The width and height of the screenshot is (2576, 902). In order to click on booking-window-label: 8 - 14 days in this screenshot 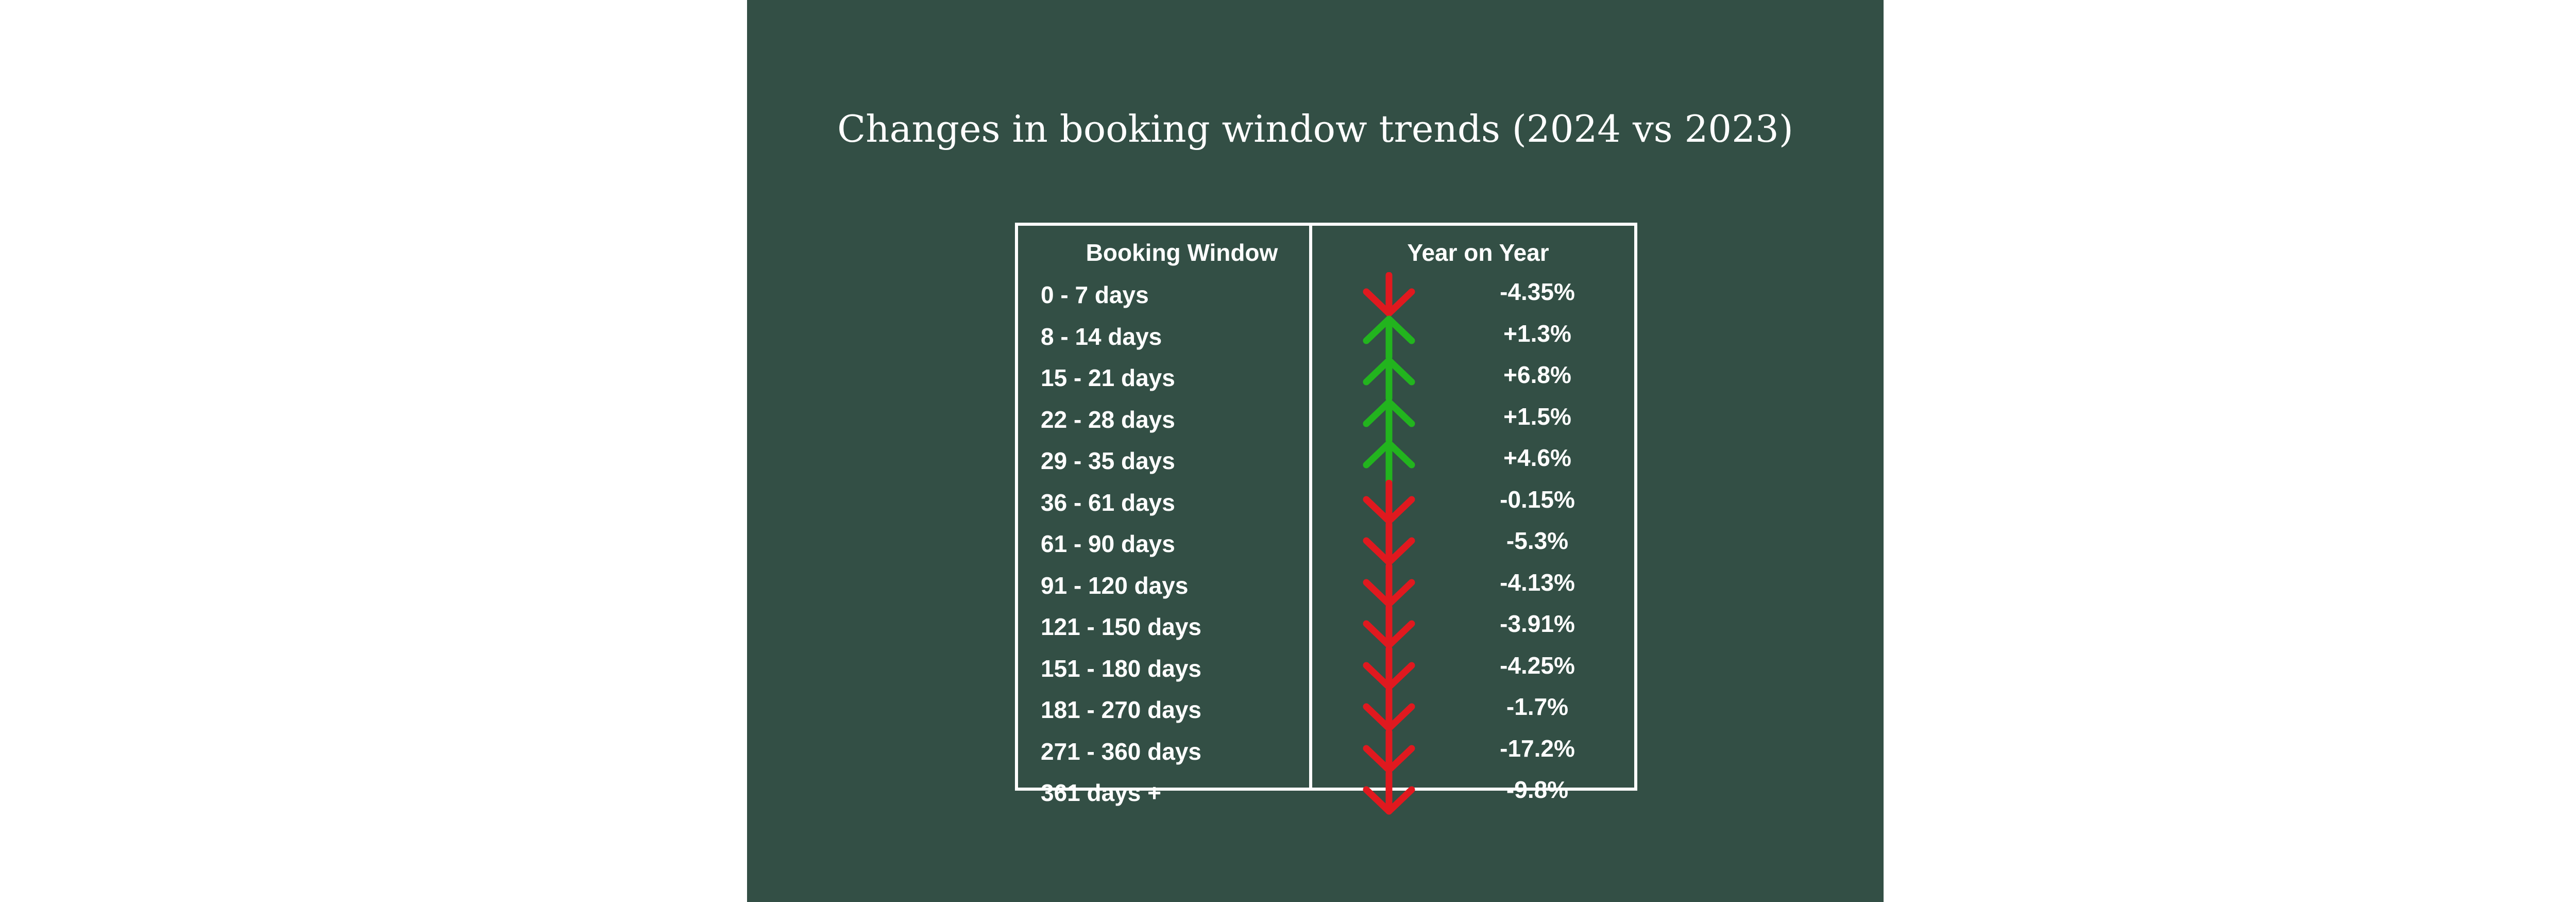, I will do `click(1101, 337)`.